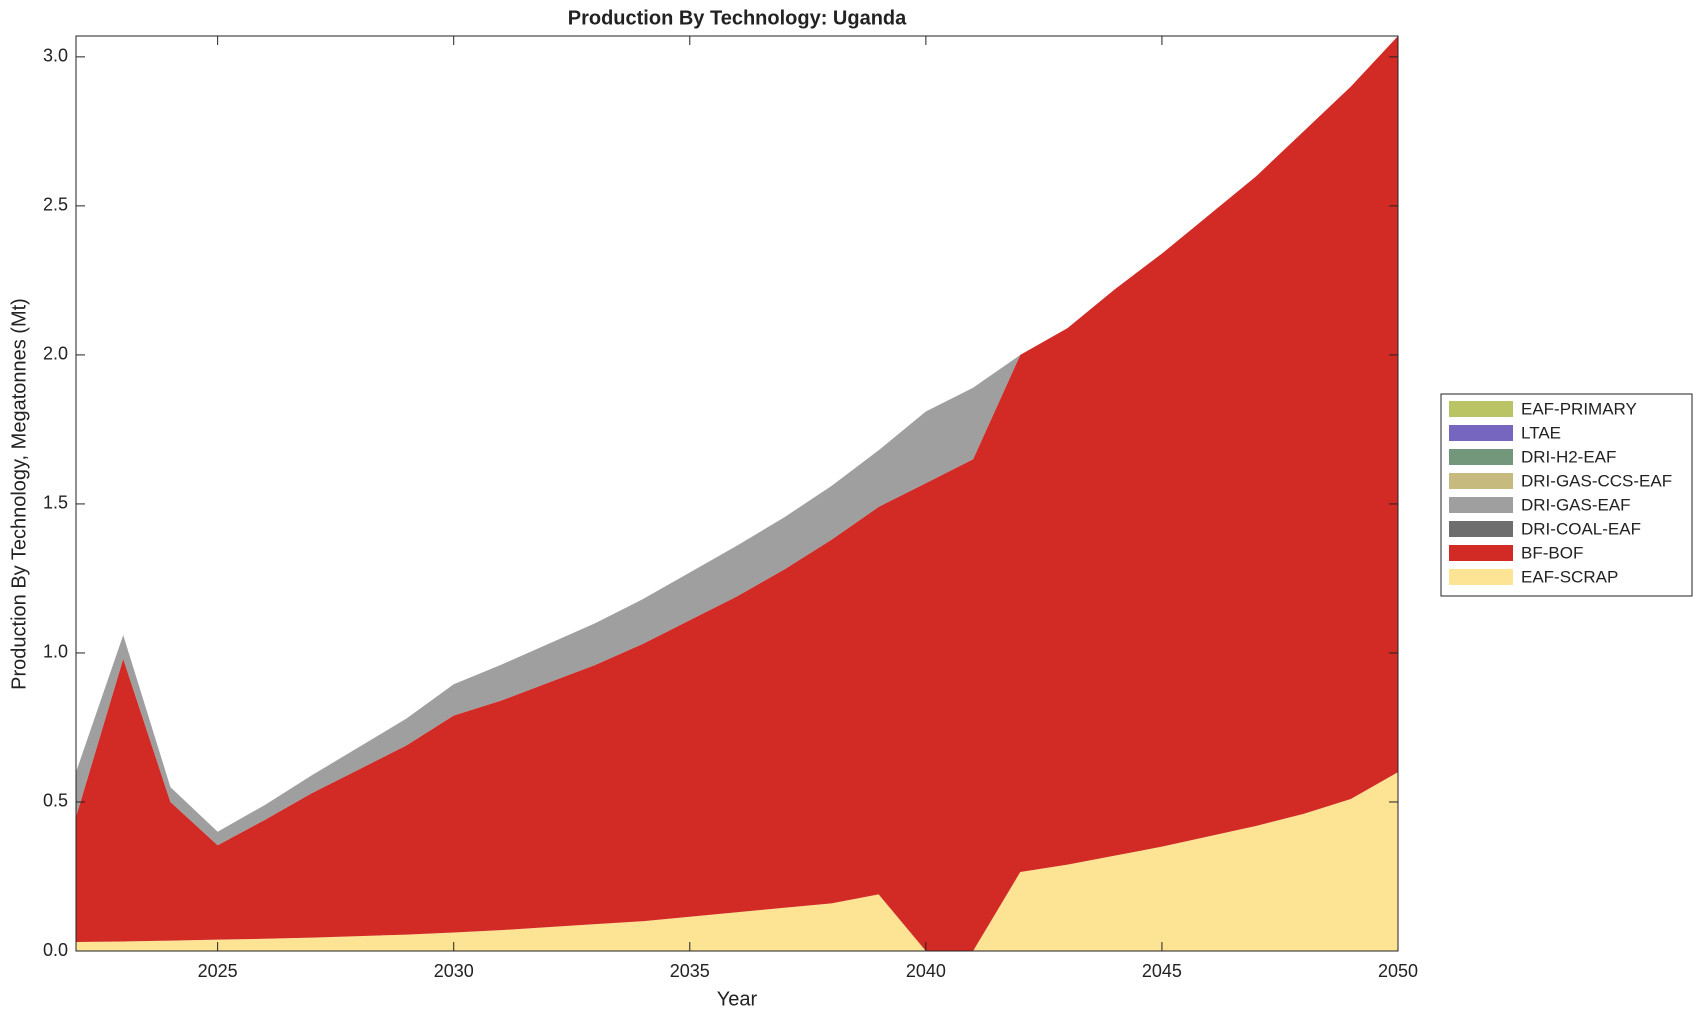 The image size is (1703, 1020). I want to click on legend-label: DRI-GAS-EAF, so click(1576, 504).